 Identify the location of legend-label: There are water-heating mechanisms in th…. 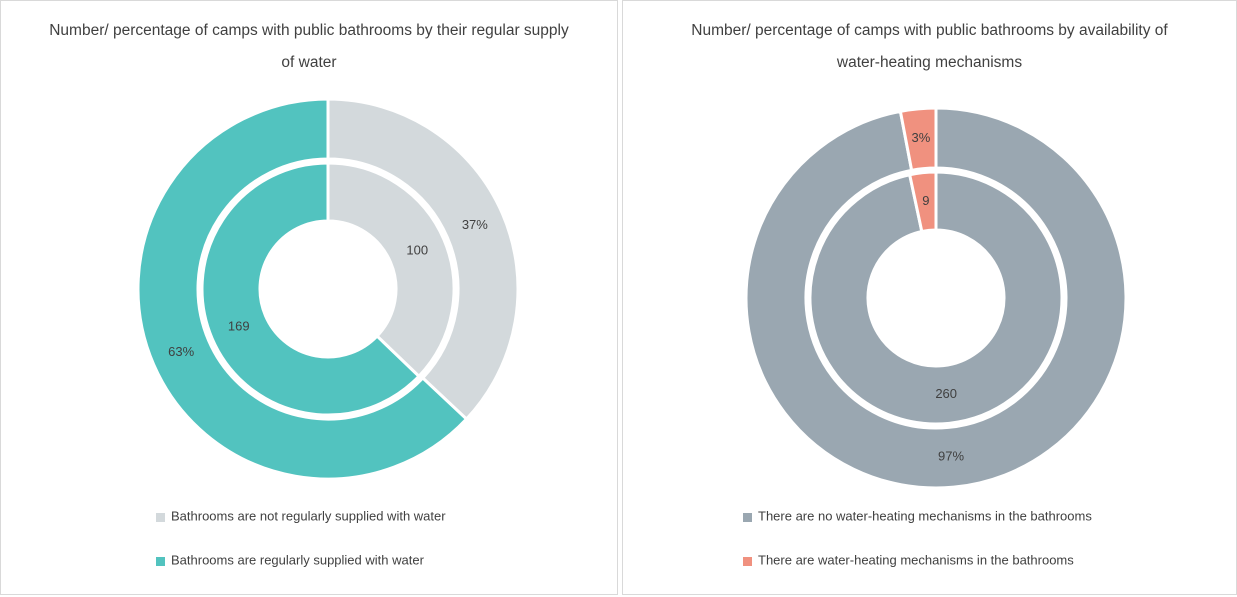
(916, 559).